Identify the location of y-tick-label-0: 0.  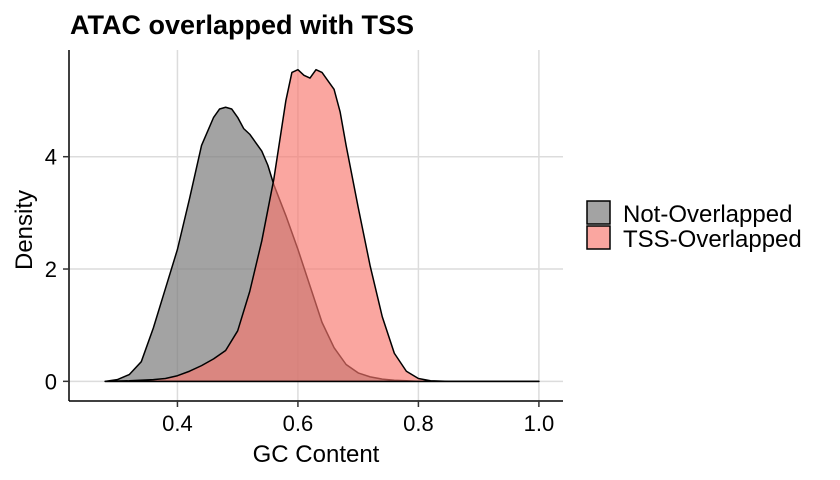
(51, 381).